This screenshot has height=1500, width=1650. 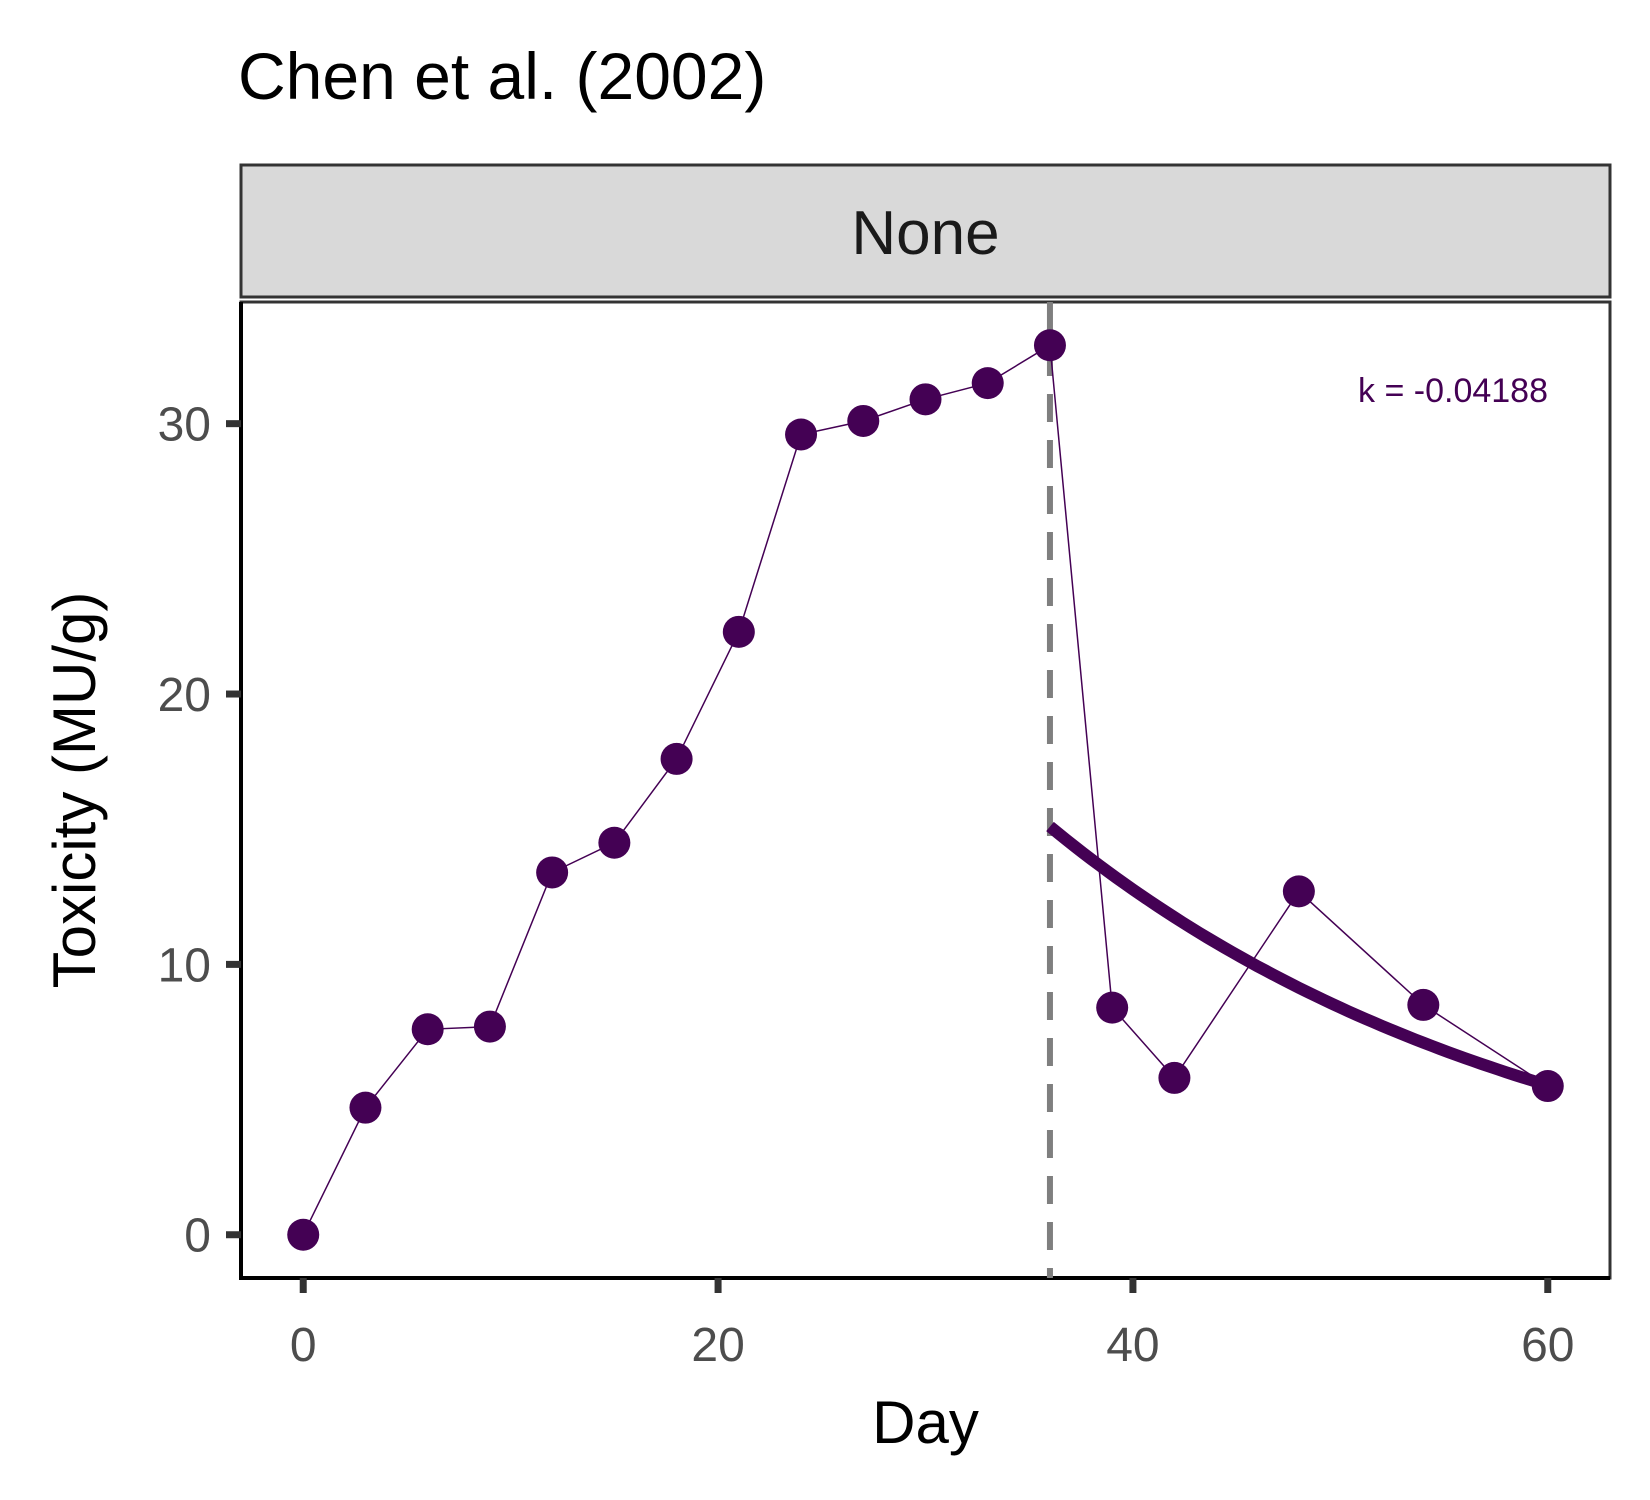 I want to click on x-tick-label: 20, so click(x=717, y=1345).